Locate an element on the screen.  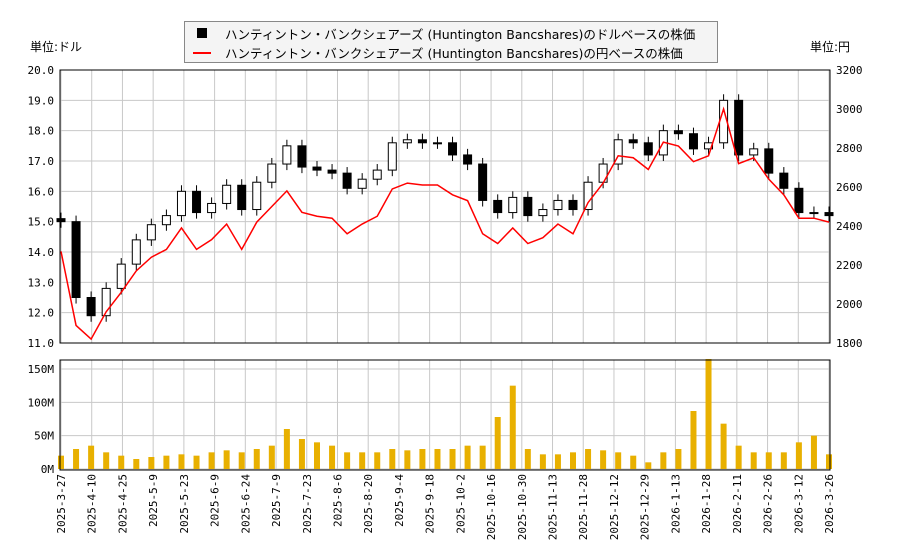
x-tick-label: 2025-9-4 is located at coordinates (399, 500).